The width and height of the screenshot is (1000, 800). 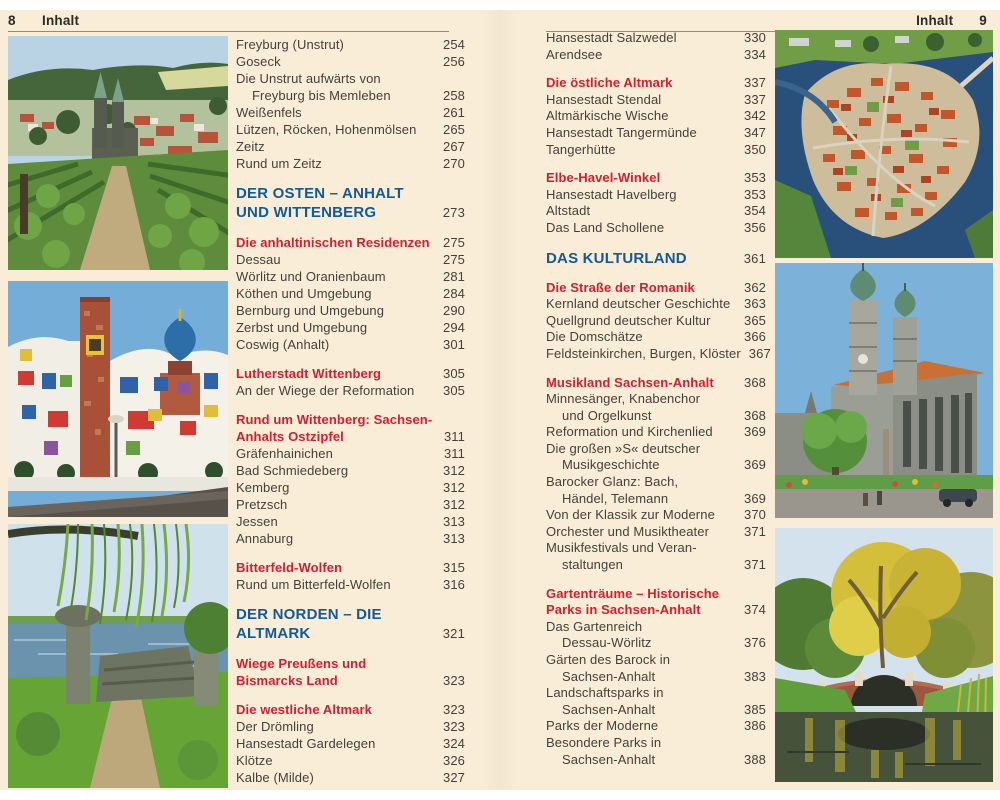 What do you see at coordinates (258, 259) in the screenshot?
I see `toc-entry-text: Dessau` at bounding box center [258, 259].